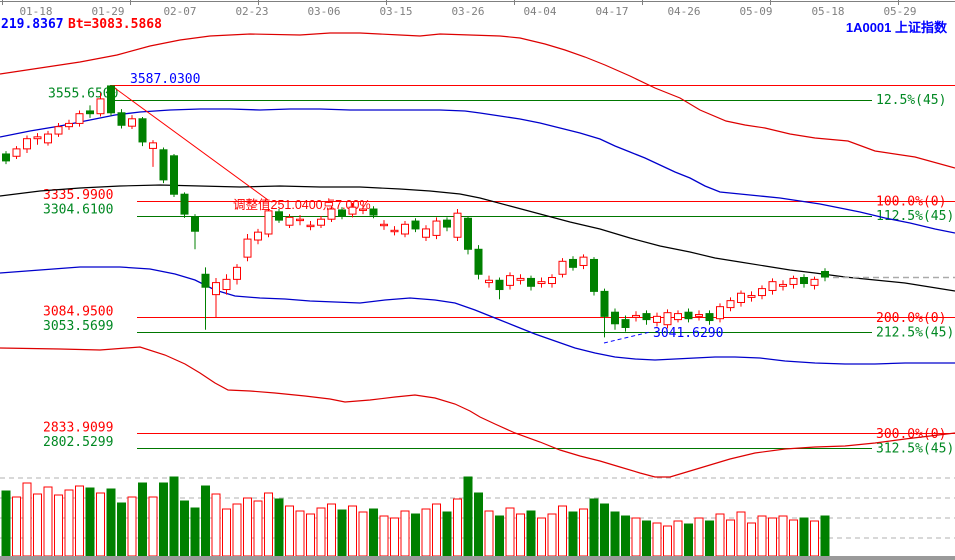  I want to click on low-price-label: 3041.6290, so click(688, 333).